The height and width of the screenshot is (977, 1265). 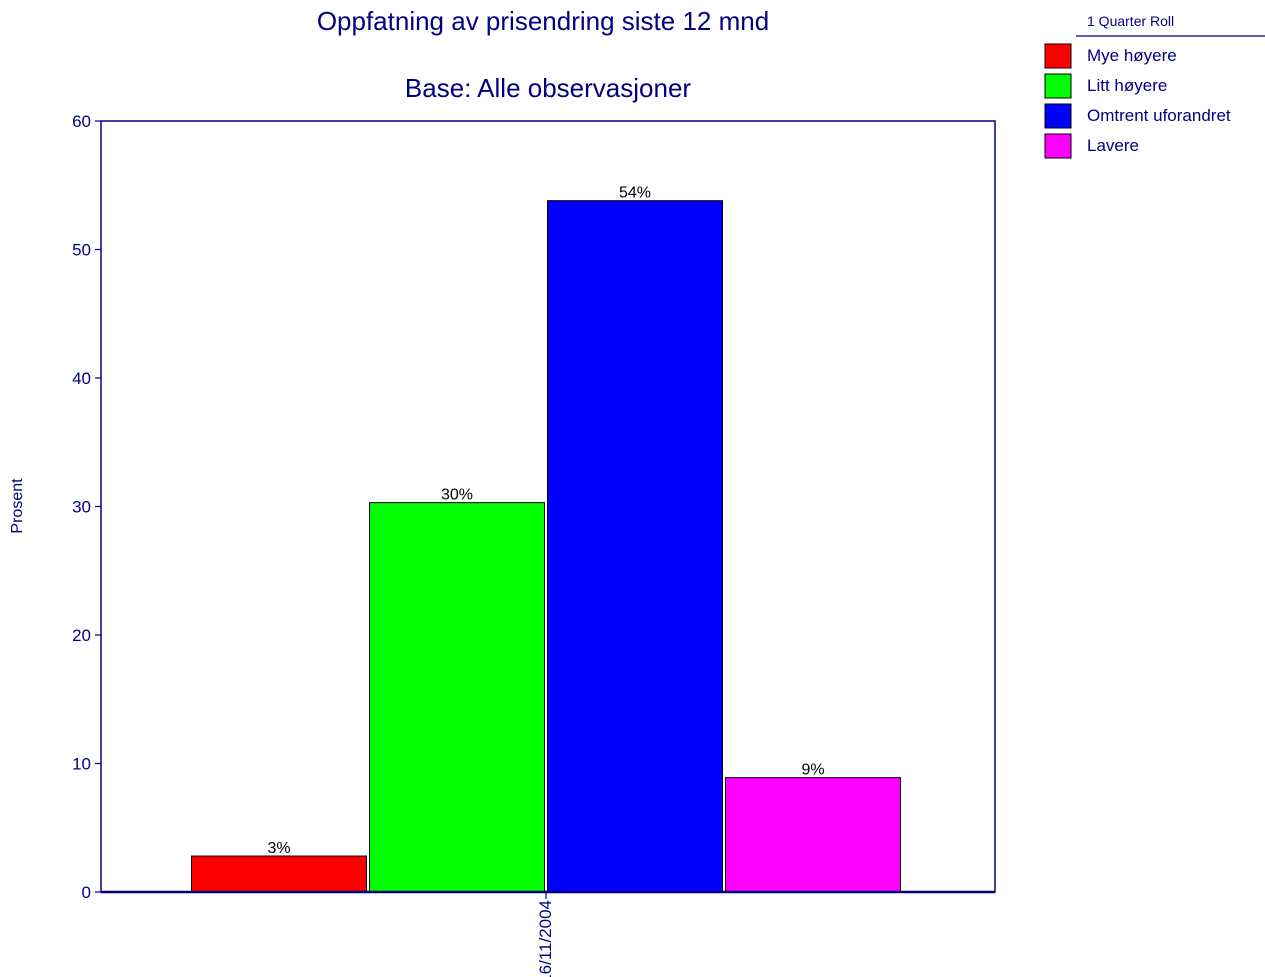 I want to click on y-tick-label: 60, so click(x=81, y=121).